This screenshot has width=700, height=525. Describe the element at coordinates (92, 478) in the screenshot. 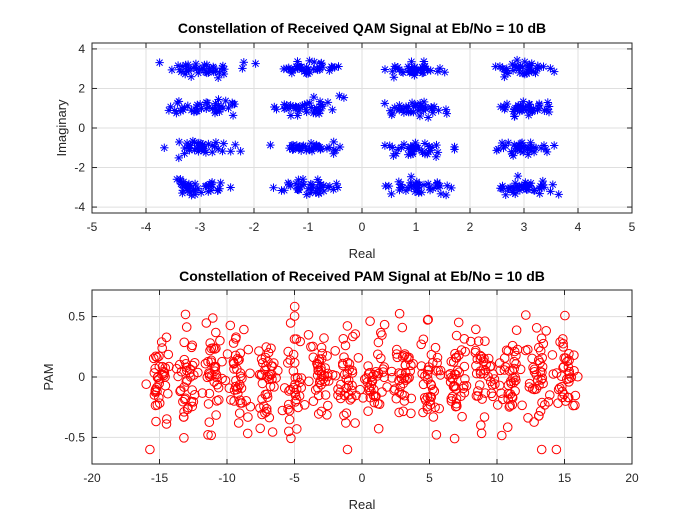

I see `pam-x-tick-label: -20` at that location.